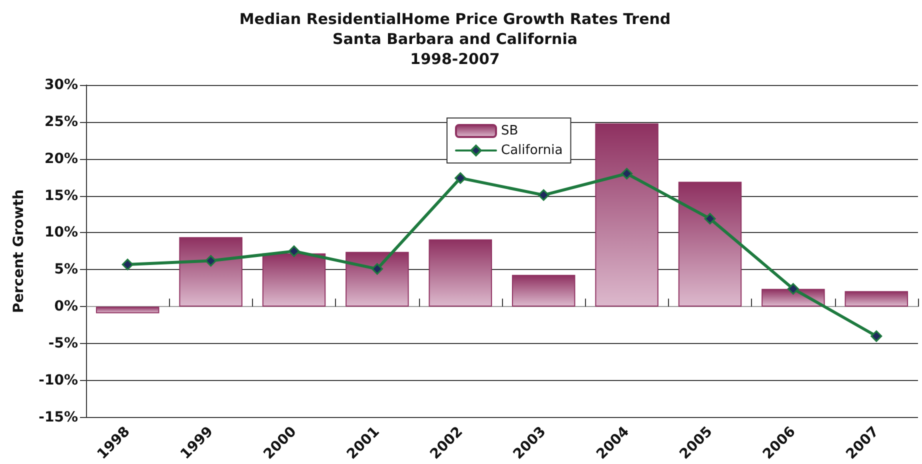  What do you see at coordinates (61, 85) in the screenshot?
I see `y-tick-label: 30%` at bounding box center [61, 85].